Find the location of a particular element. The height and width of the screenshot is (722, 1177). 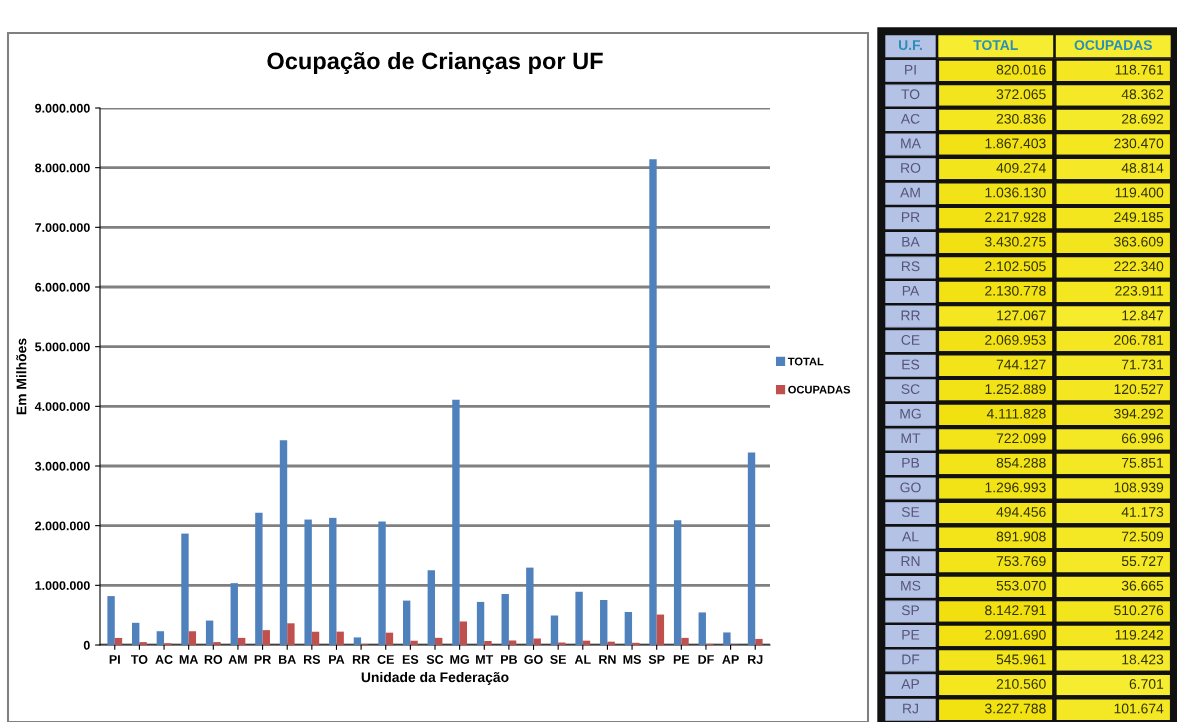

data-label: 1.867.403 is located at coordinates (1015, 143).